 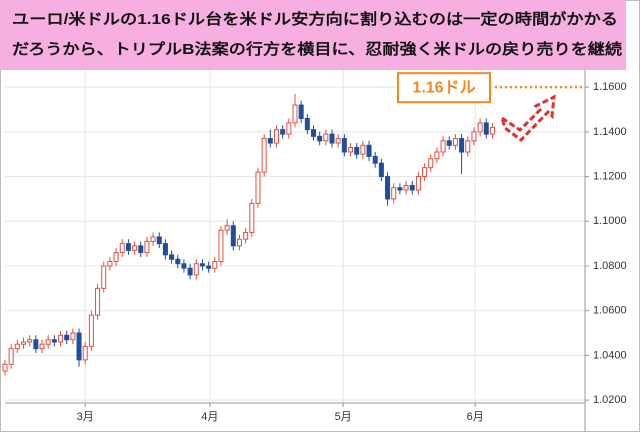 I want to click on x-tick-label: 3月, so click(x=85, y=417).